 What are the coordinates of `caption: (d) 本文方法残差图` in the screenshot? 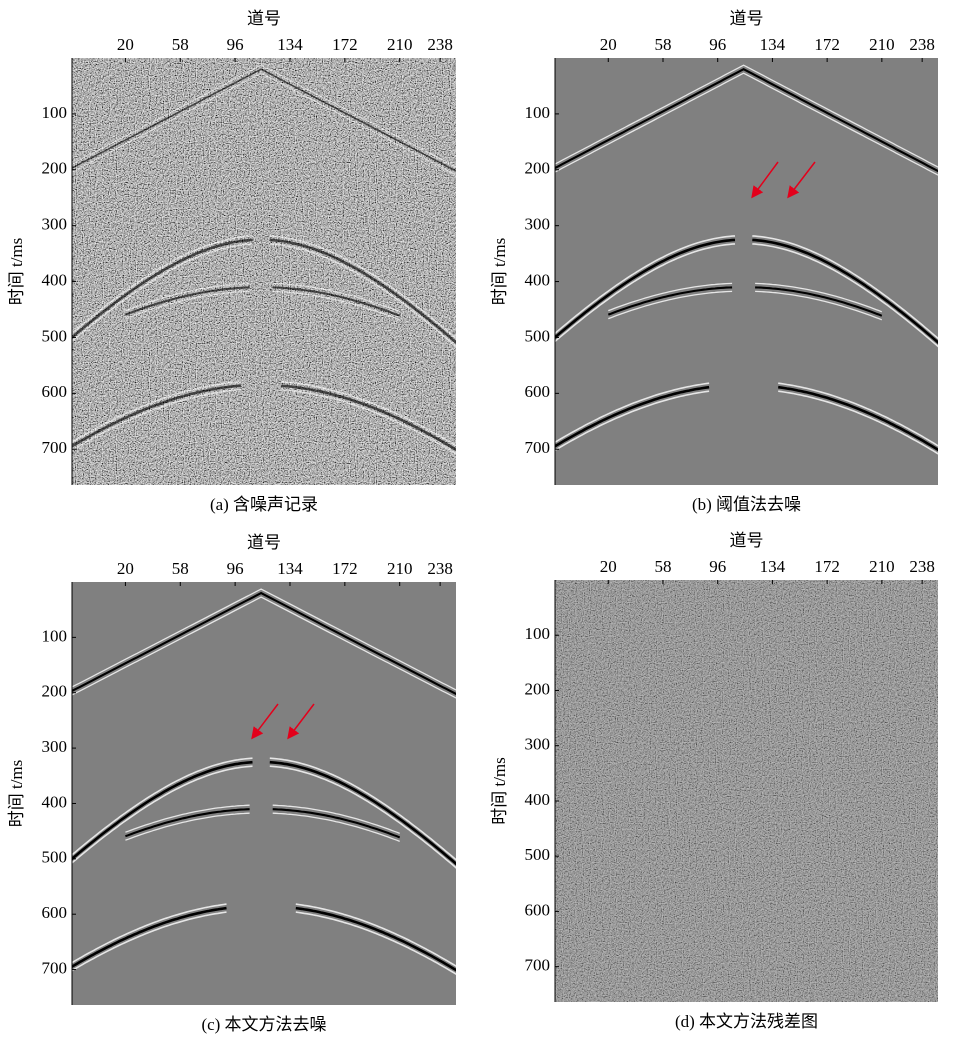 It's located at (746, 1021).